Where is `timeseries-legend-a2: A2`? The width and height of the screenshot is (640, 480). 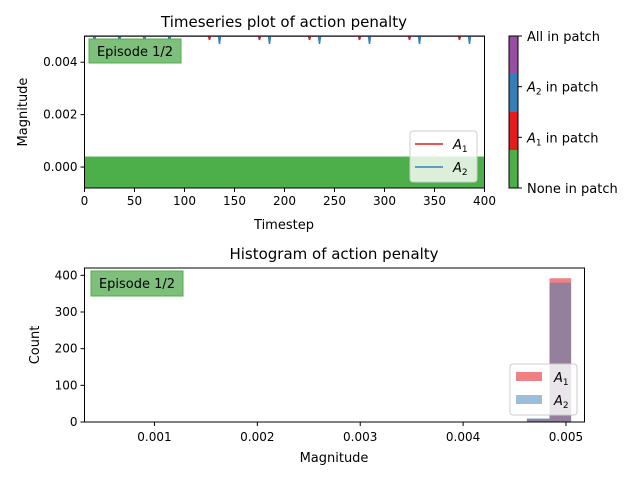
timeseries-legend-a2: A2 is located at coordinates (460, 169).